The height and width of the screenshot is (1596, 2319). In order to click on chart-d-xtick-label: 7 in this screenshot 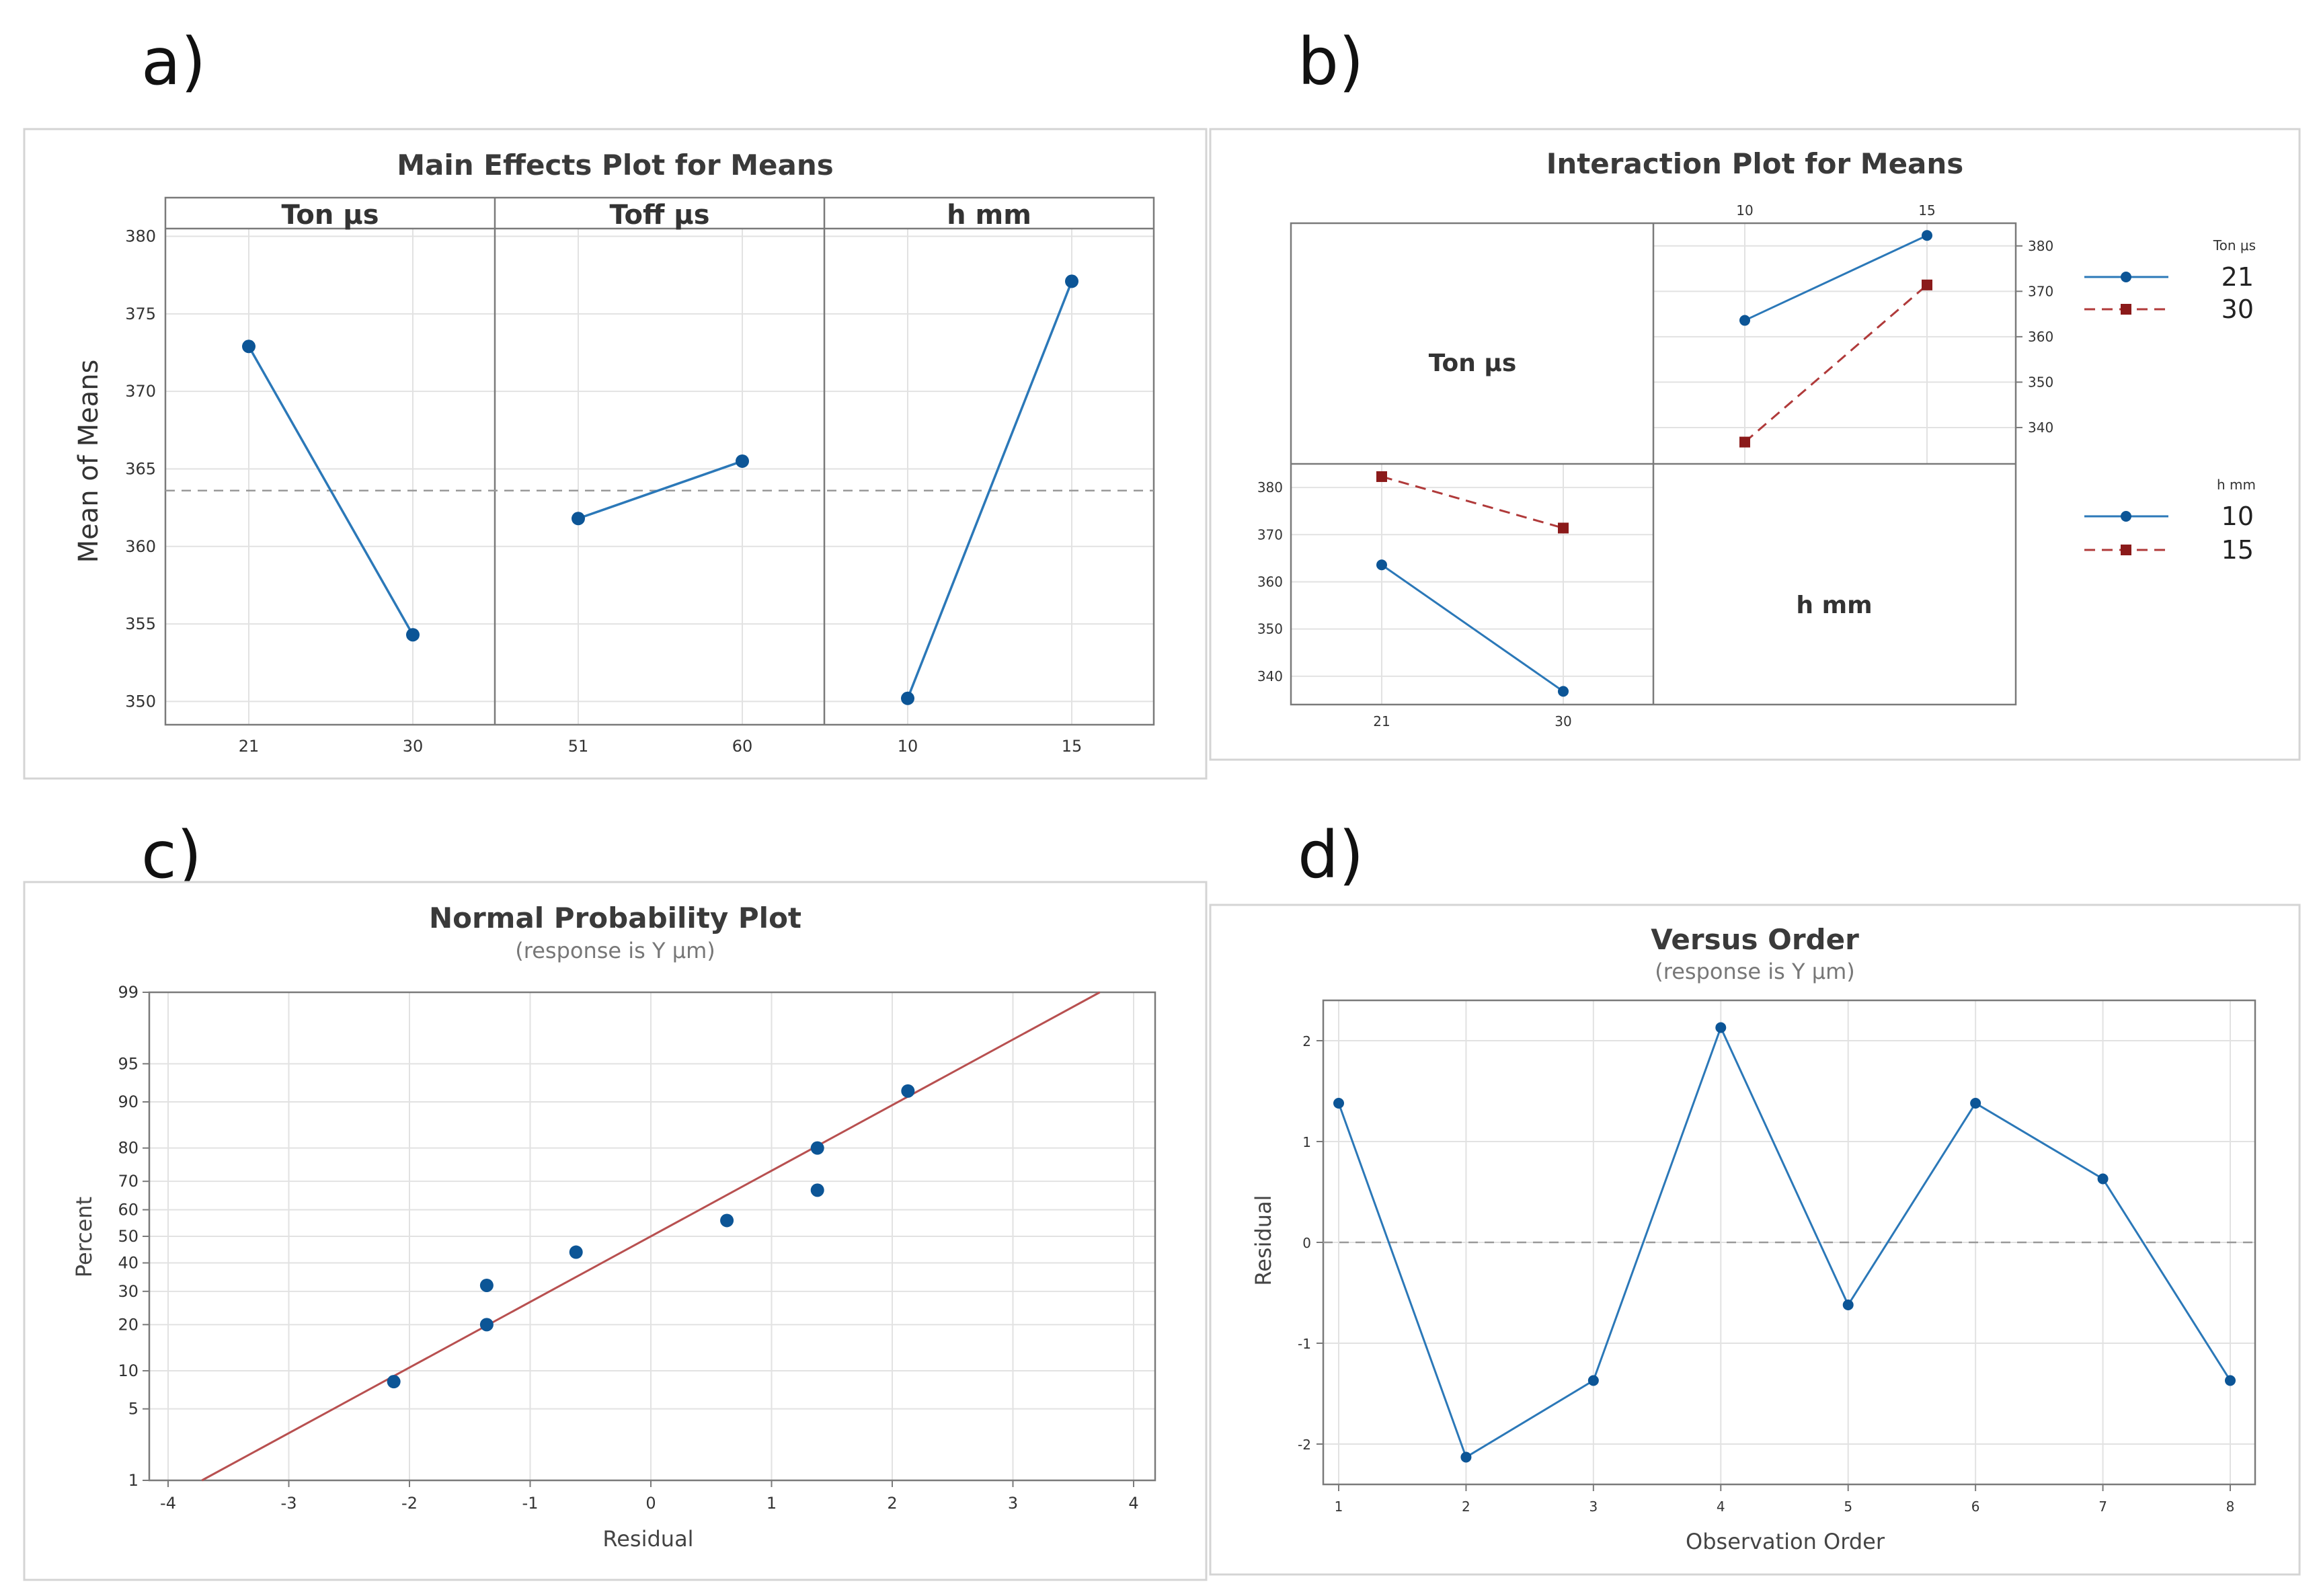, I will do `click(2102, 1507)`.